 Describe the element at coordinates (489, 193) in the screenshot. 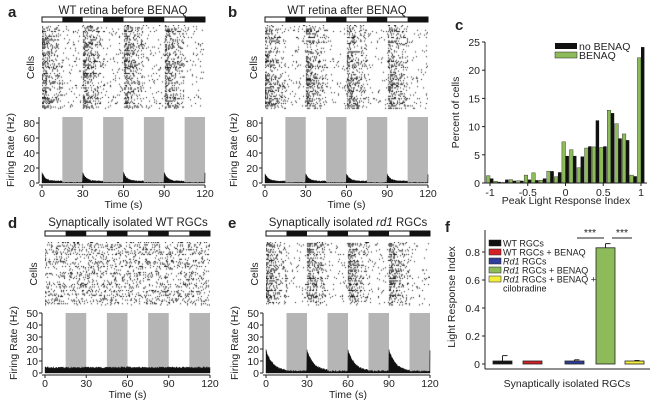

I see `x-tick-label: -1` at that location.